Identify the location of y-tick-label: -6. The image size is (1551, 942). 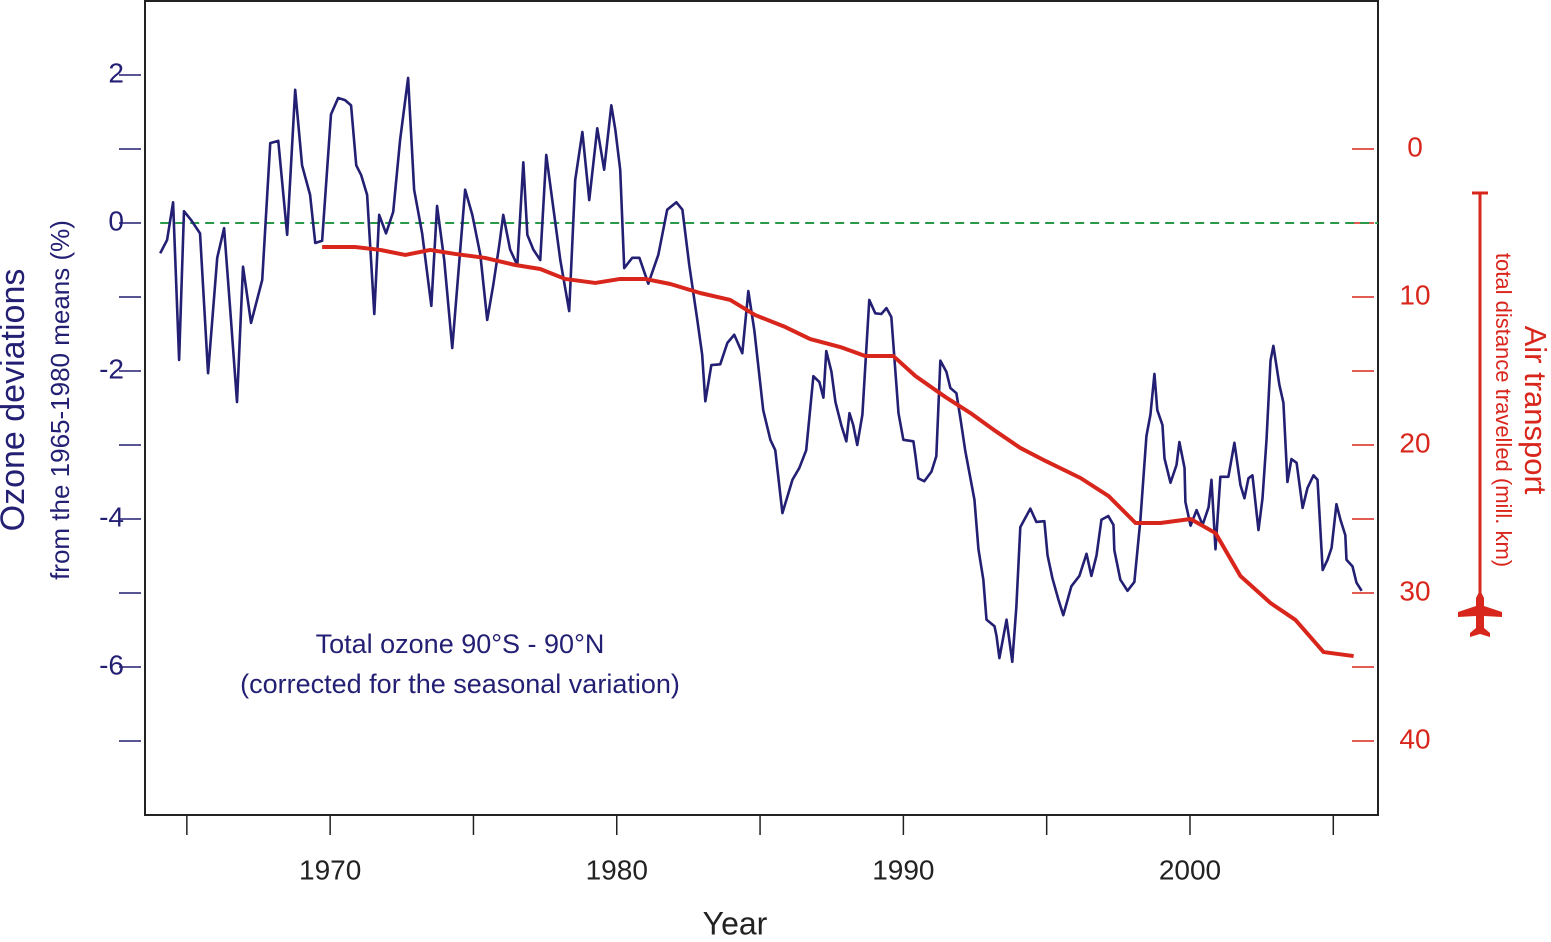
(111, 664).